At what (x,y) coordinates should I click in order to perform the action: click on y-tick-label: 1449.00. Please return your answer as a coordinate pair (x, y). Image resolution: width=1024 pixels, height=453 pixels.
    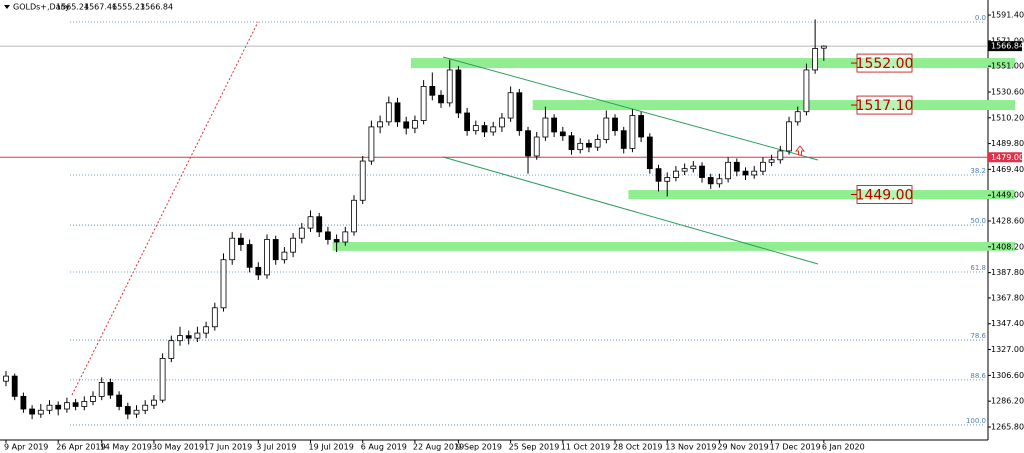
    Looking at the image, I should click on (1007, 195).